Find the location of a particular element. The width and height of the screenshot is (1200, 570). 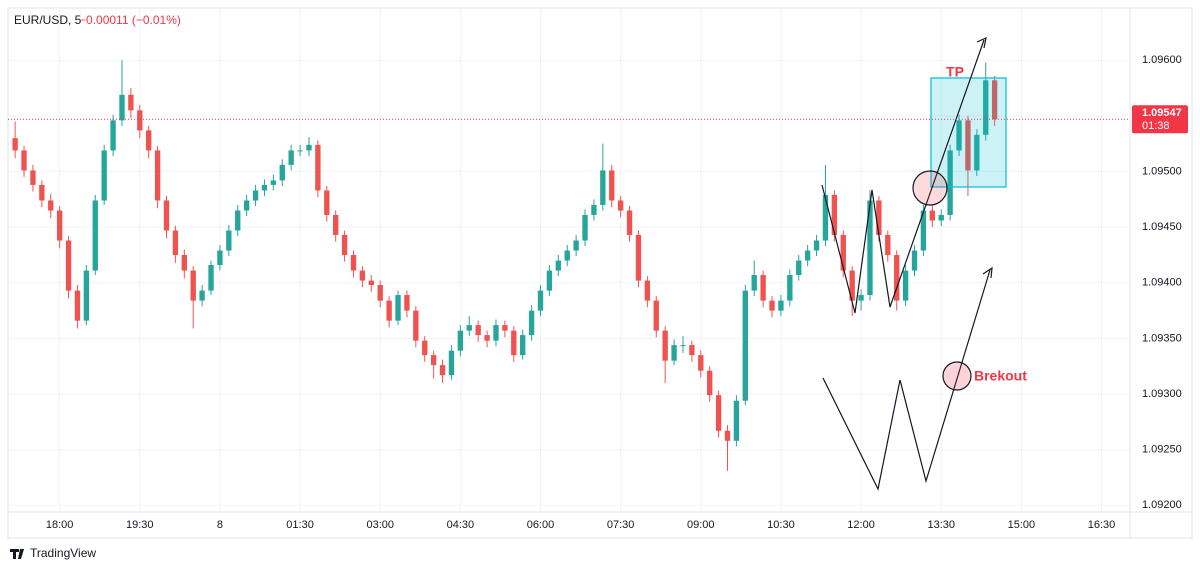

x-tick-label: 04:30 is located at coordinates (461, 525).